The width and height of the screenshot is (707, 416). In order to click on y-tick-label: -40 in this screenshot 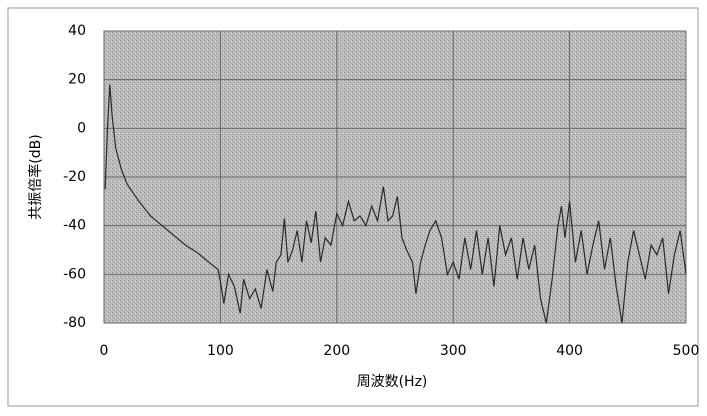, I will do `click(74, 226)`.